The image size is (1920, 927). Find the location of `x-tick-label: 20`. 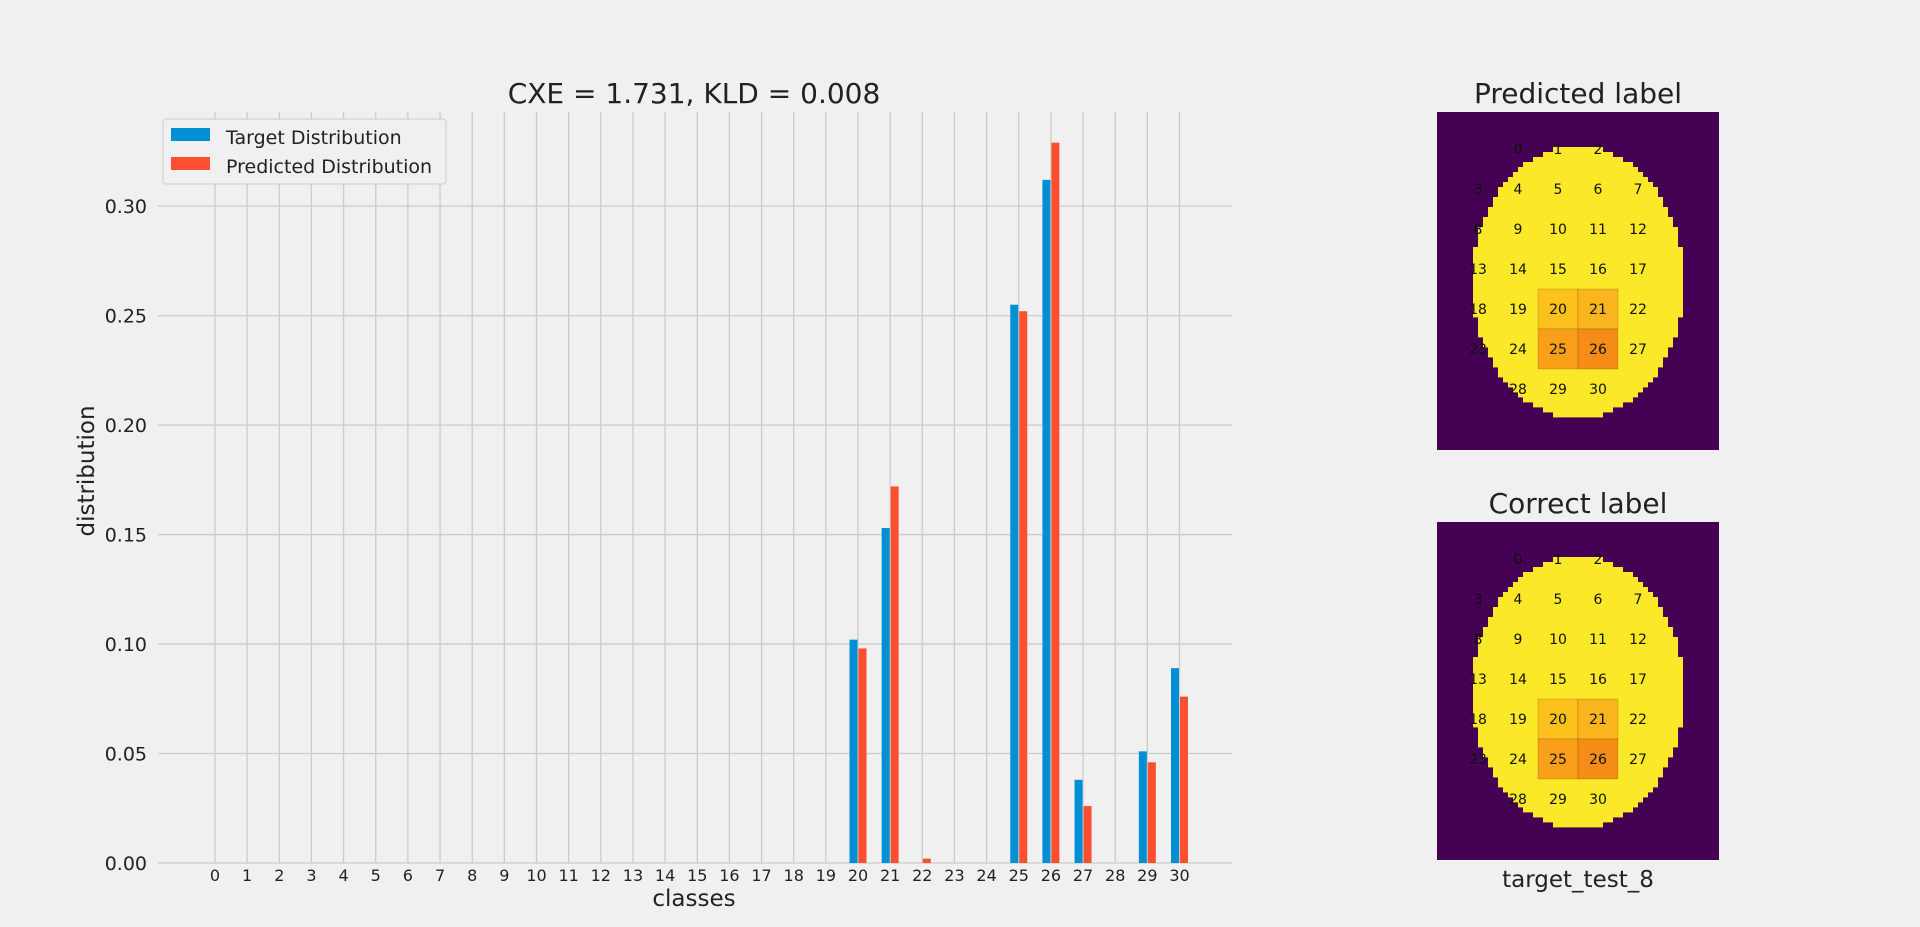

x-tick-label: 20 is located at coordinates (858, 875).